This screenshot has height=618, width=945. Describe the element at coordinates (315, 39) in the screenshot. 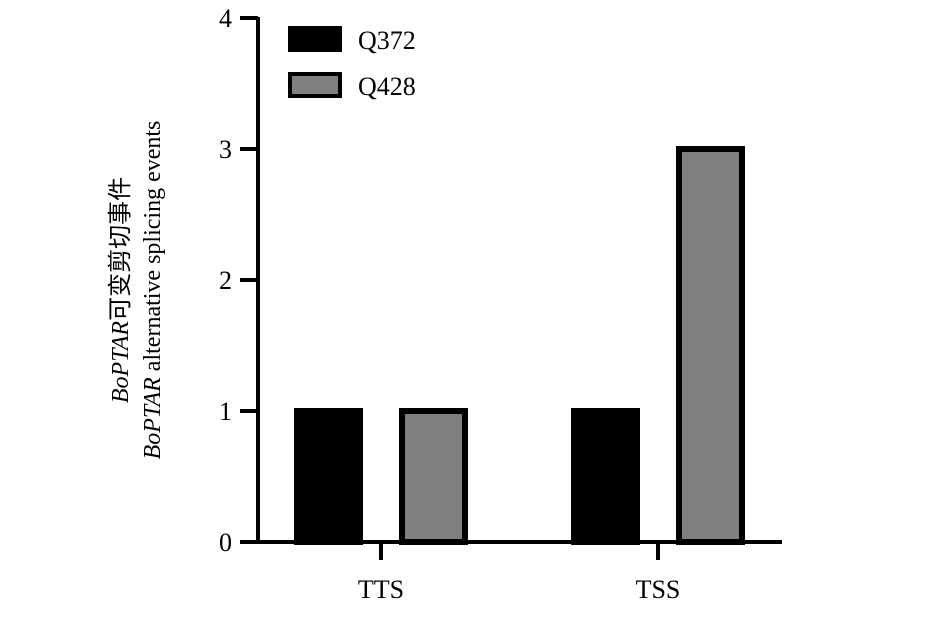

I see `legend-swatch-q372` at that location.